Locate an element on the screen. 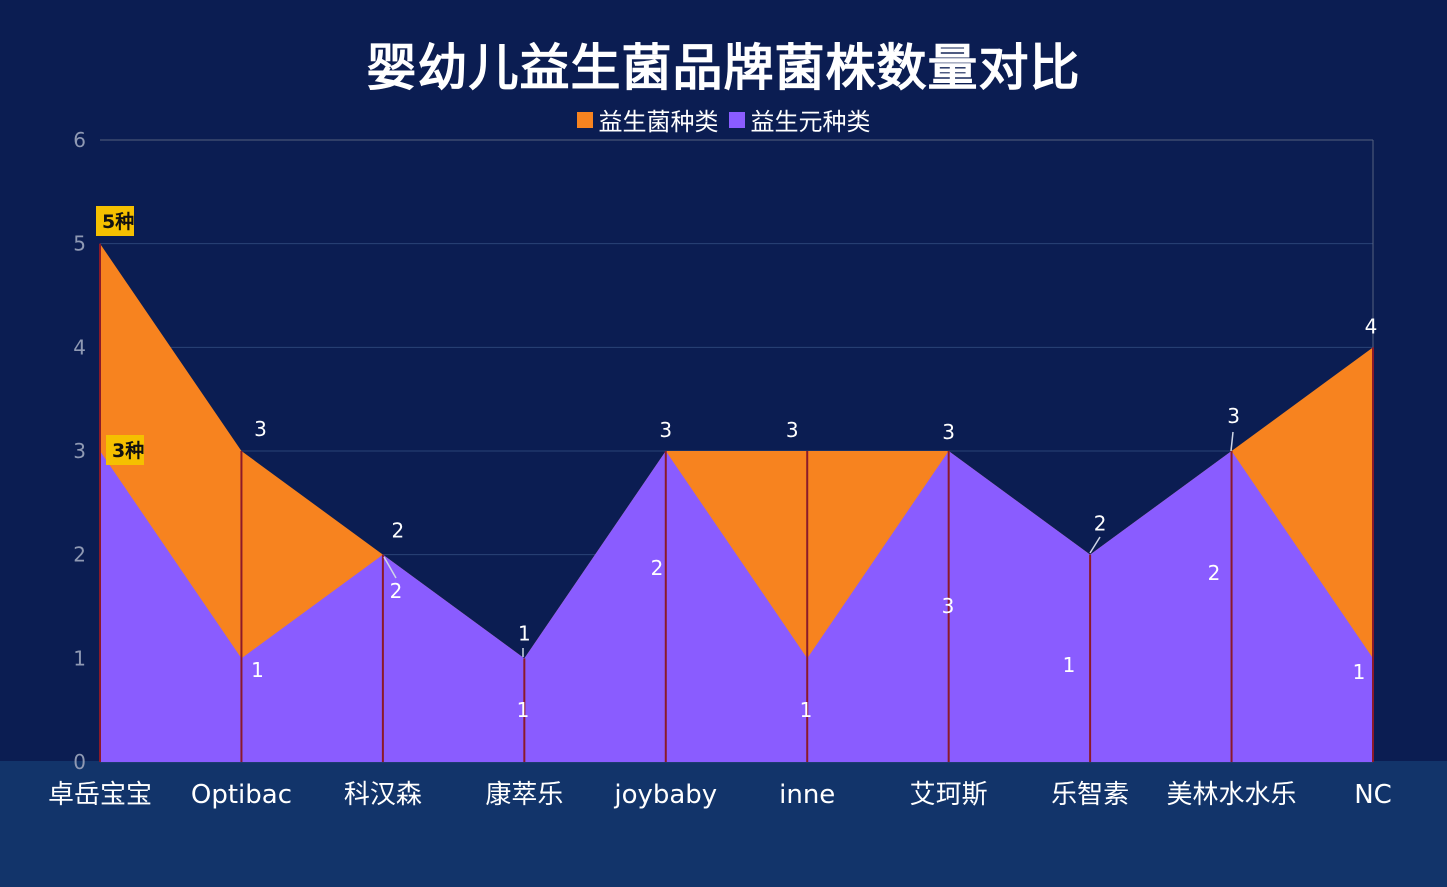 The image size is (1447, 887). x-tick-label: 乐智素 is located at coordinates (1090, 795).